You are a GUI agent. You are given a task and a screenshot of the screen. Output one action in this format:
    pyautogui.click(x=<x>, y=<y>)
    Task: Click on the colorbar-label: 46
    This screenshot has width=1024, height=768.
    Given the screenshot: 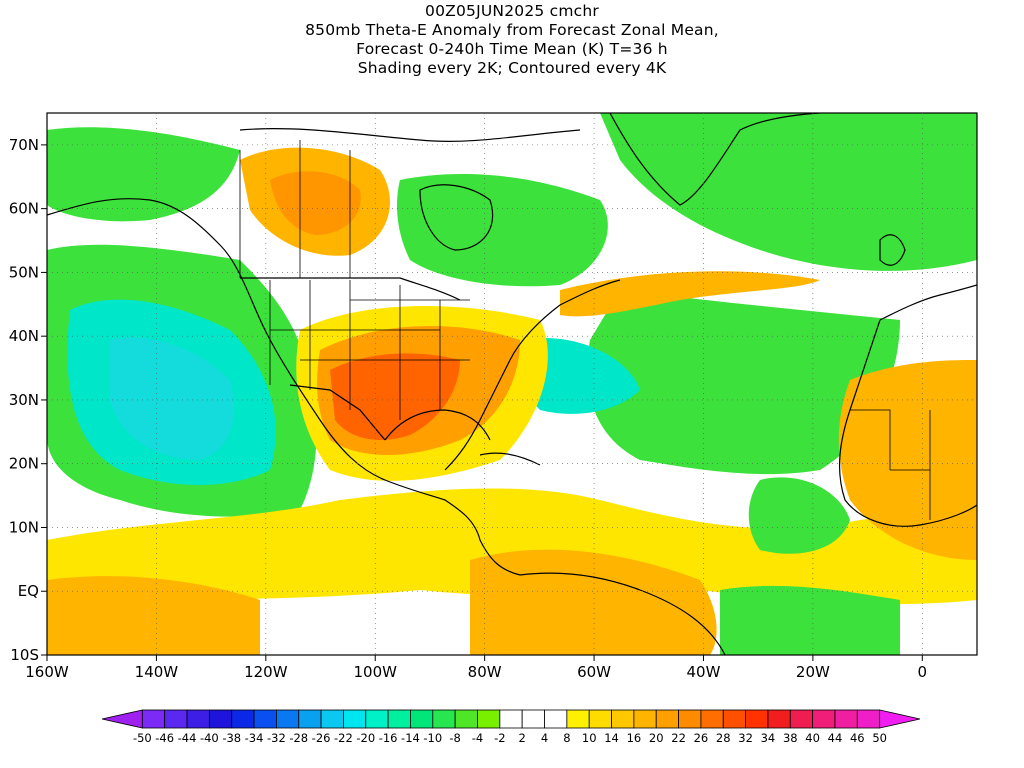 What is the action you would take?
    pyautogui.click(x=857, y=738)
    